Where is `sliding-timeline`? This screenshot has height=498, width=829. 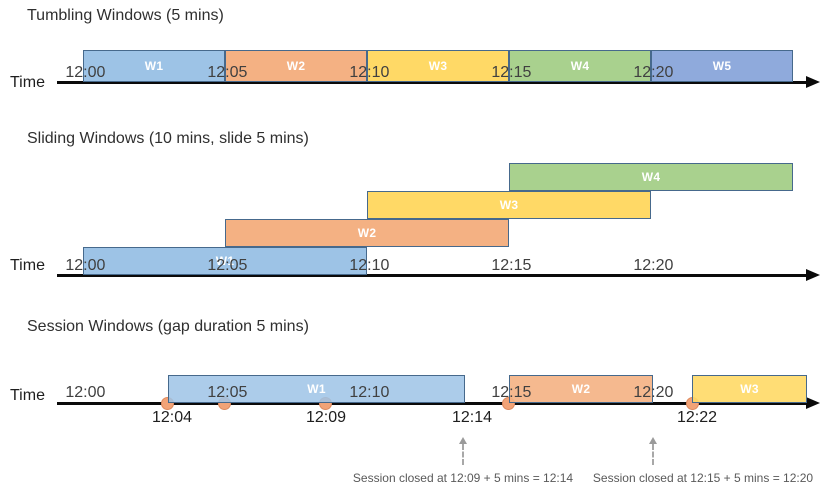
sliding-timeline is located at coordinates (432, 275).